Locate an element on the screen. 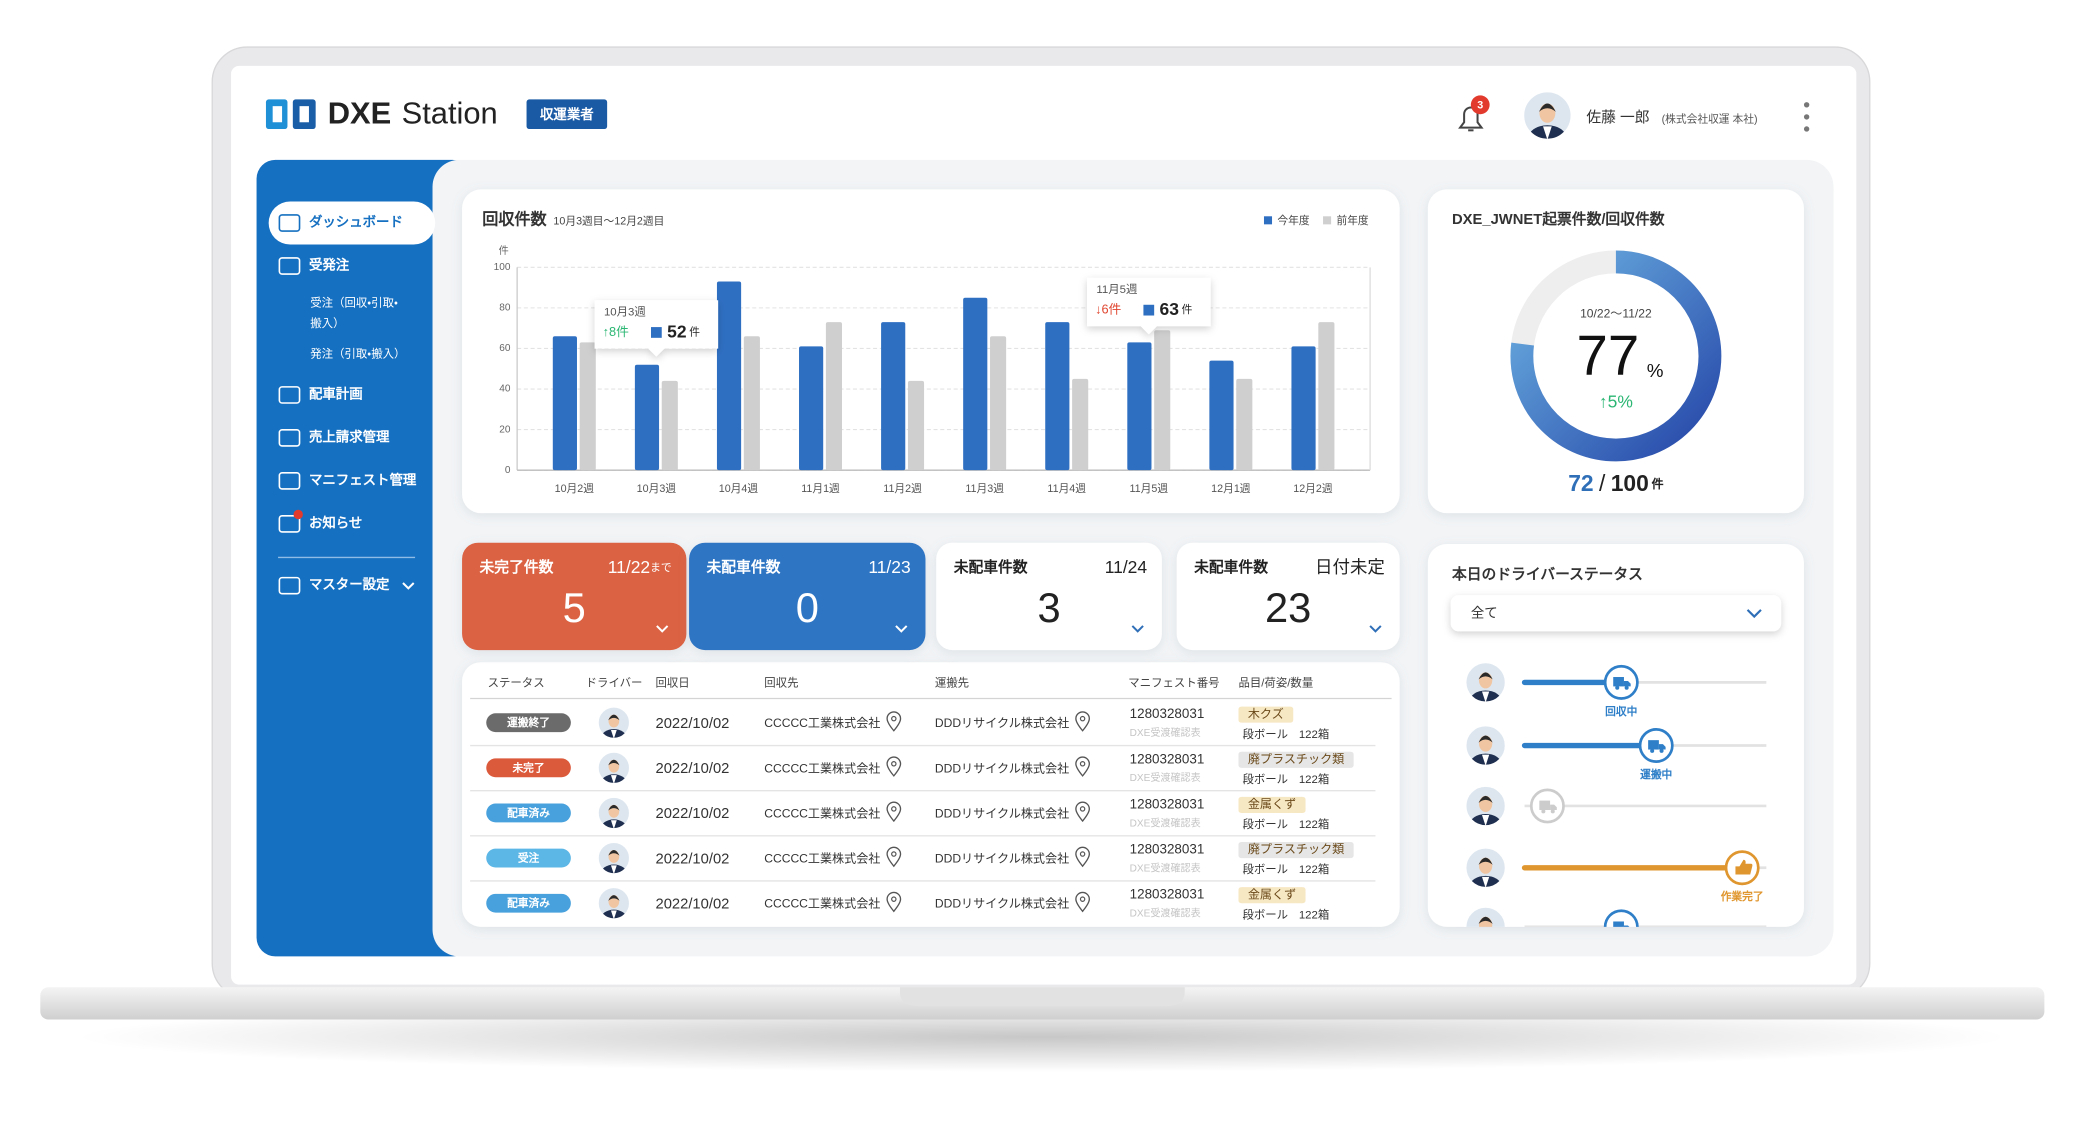 Image resolution: width=2082 pixels, height=1123 pixels. kpi-date: 11/24 is located at coordinates (1126, 567).